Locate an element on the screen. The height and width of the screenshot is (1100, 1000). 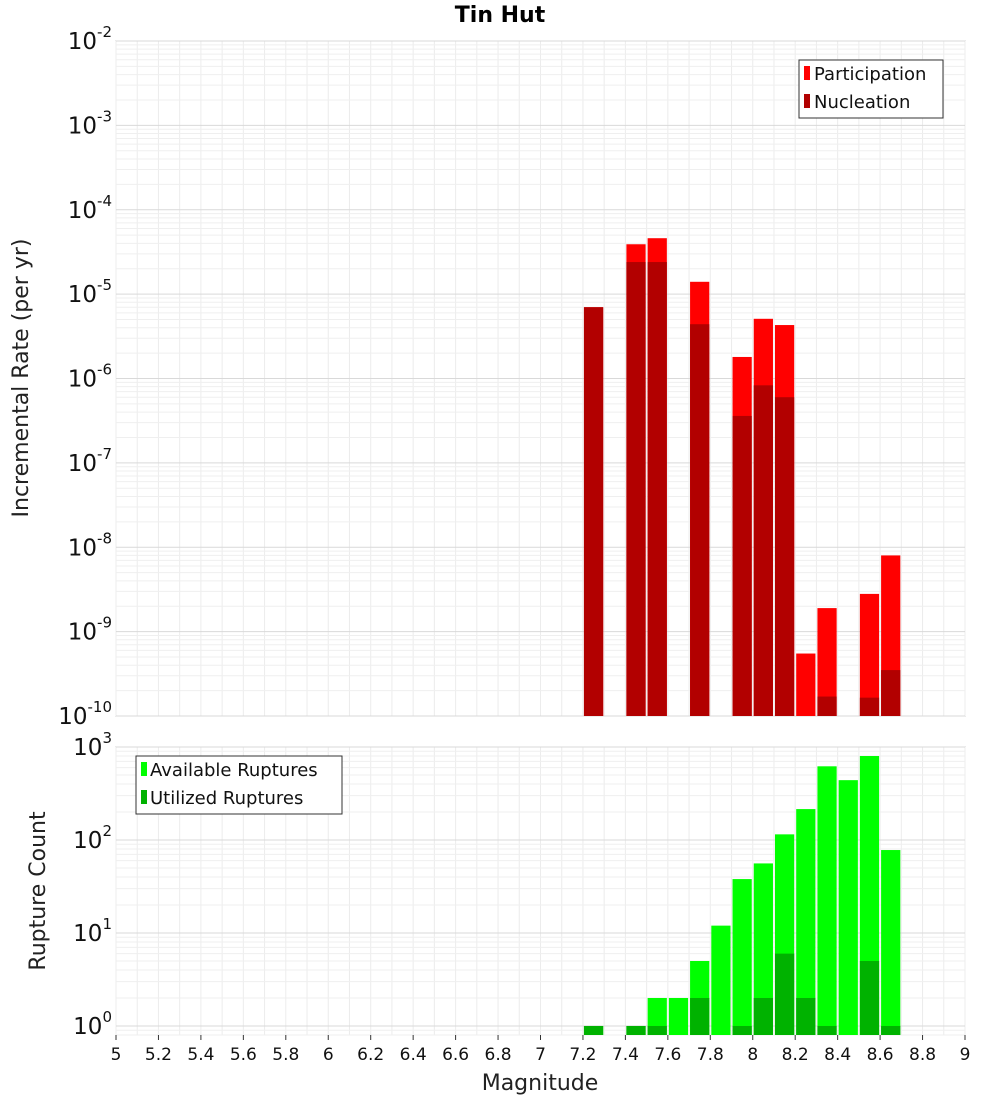
available-legend-label: Available Ruptures is located at coordinates (234, 770).